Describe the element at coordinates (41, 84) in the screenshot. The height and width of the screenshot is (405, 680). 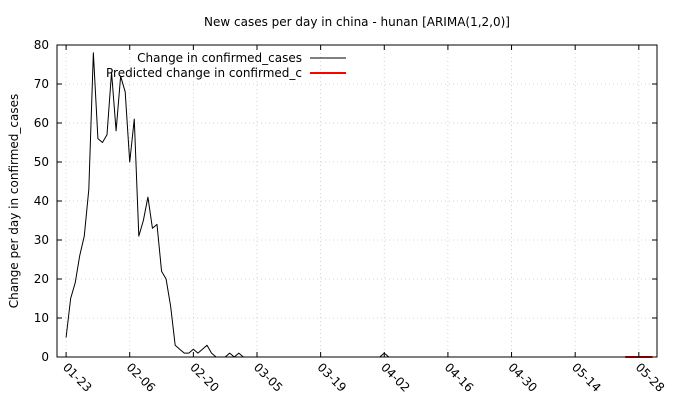
I see `y-tick-label: 70` at that location.